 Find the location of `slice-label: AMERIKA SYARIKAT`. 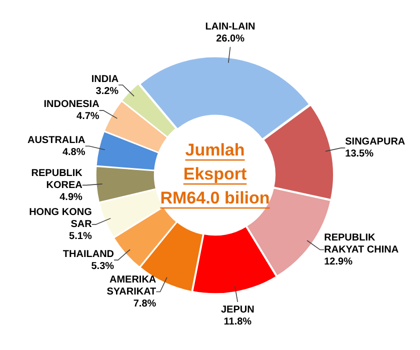

slice-label: AMERIKA SYARIKAT is located at coordinates (131, 286).